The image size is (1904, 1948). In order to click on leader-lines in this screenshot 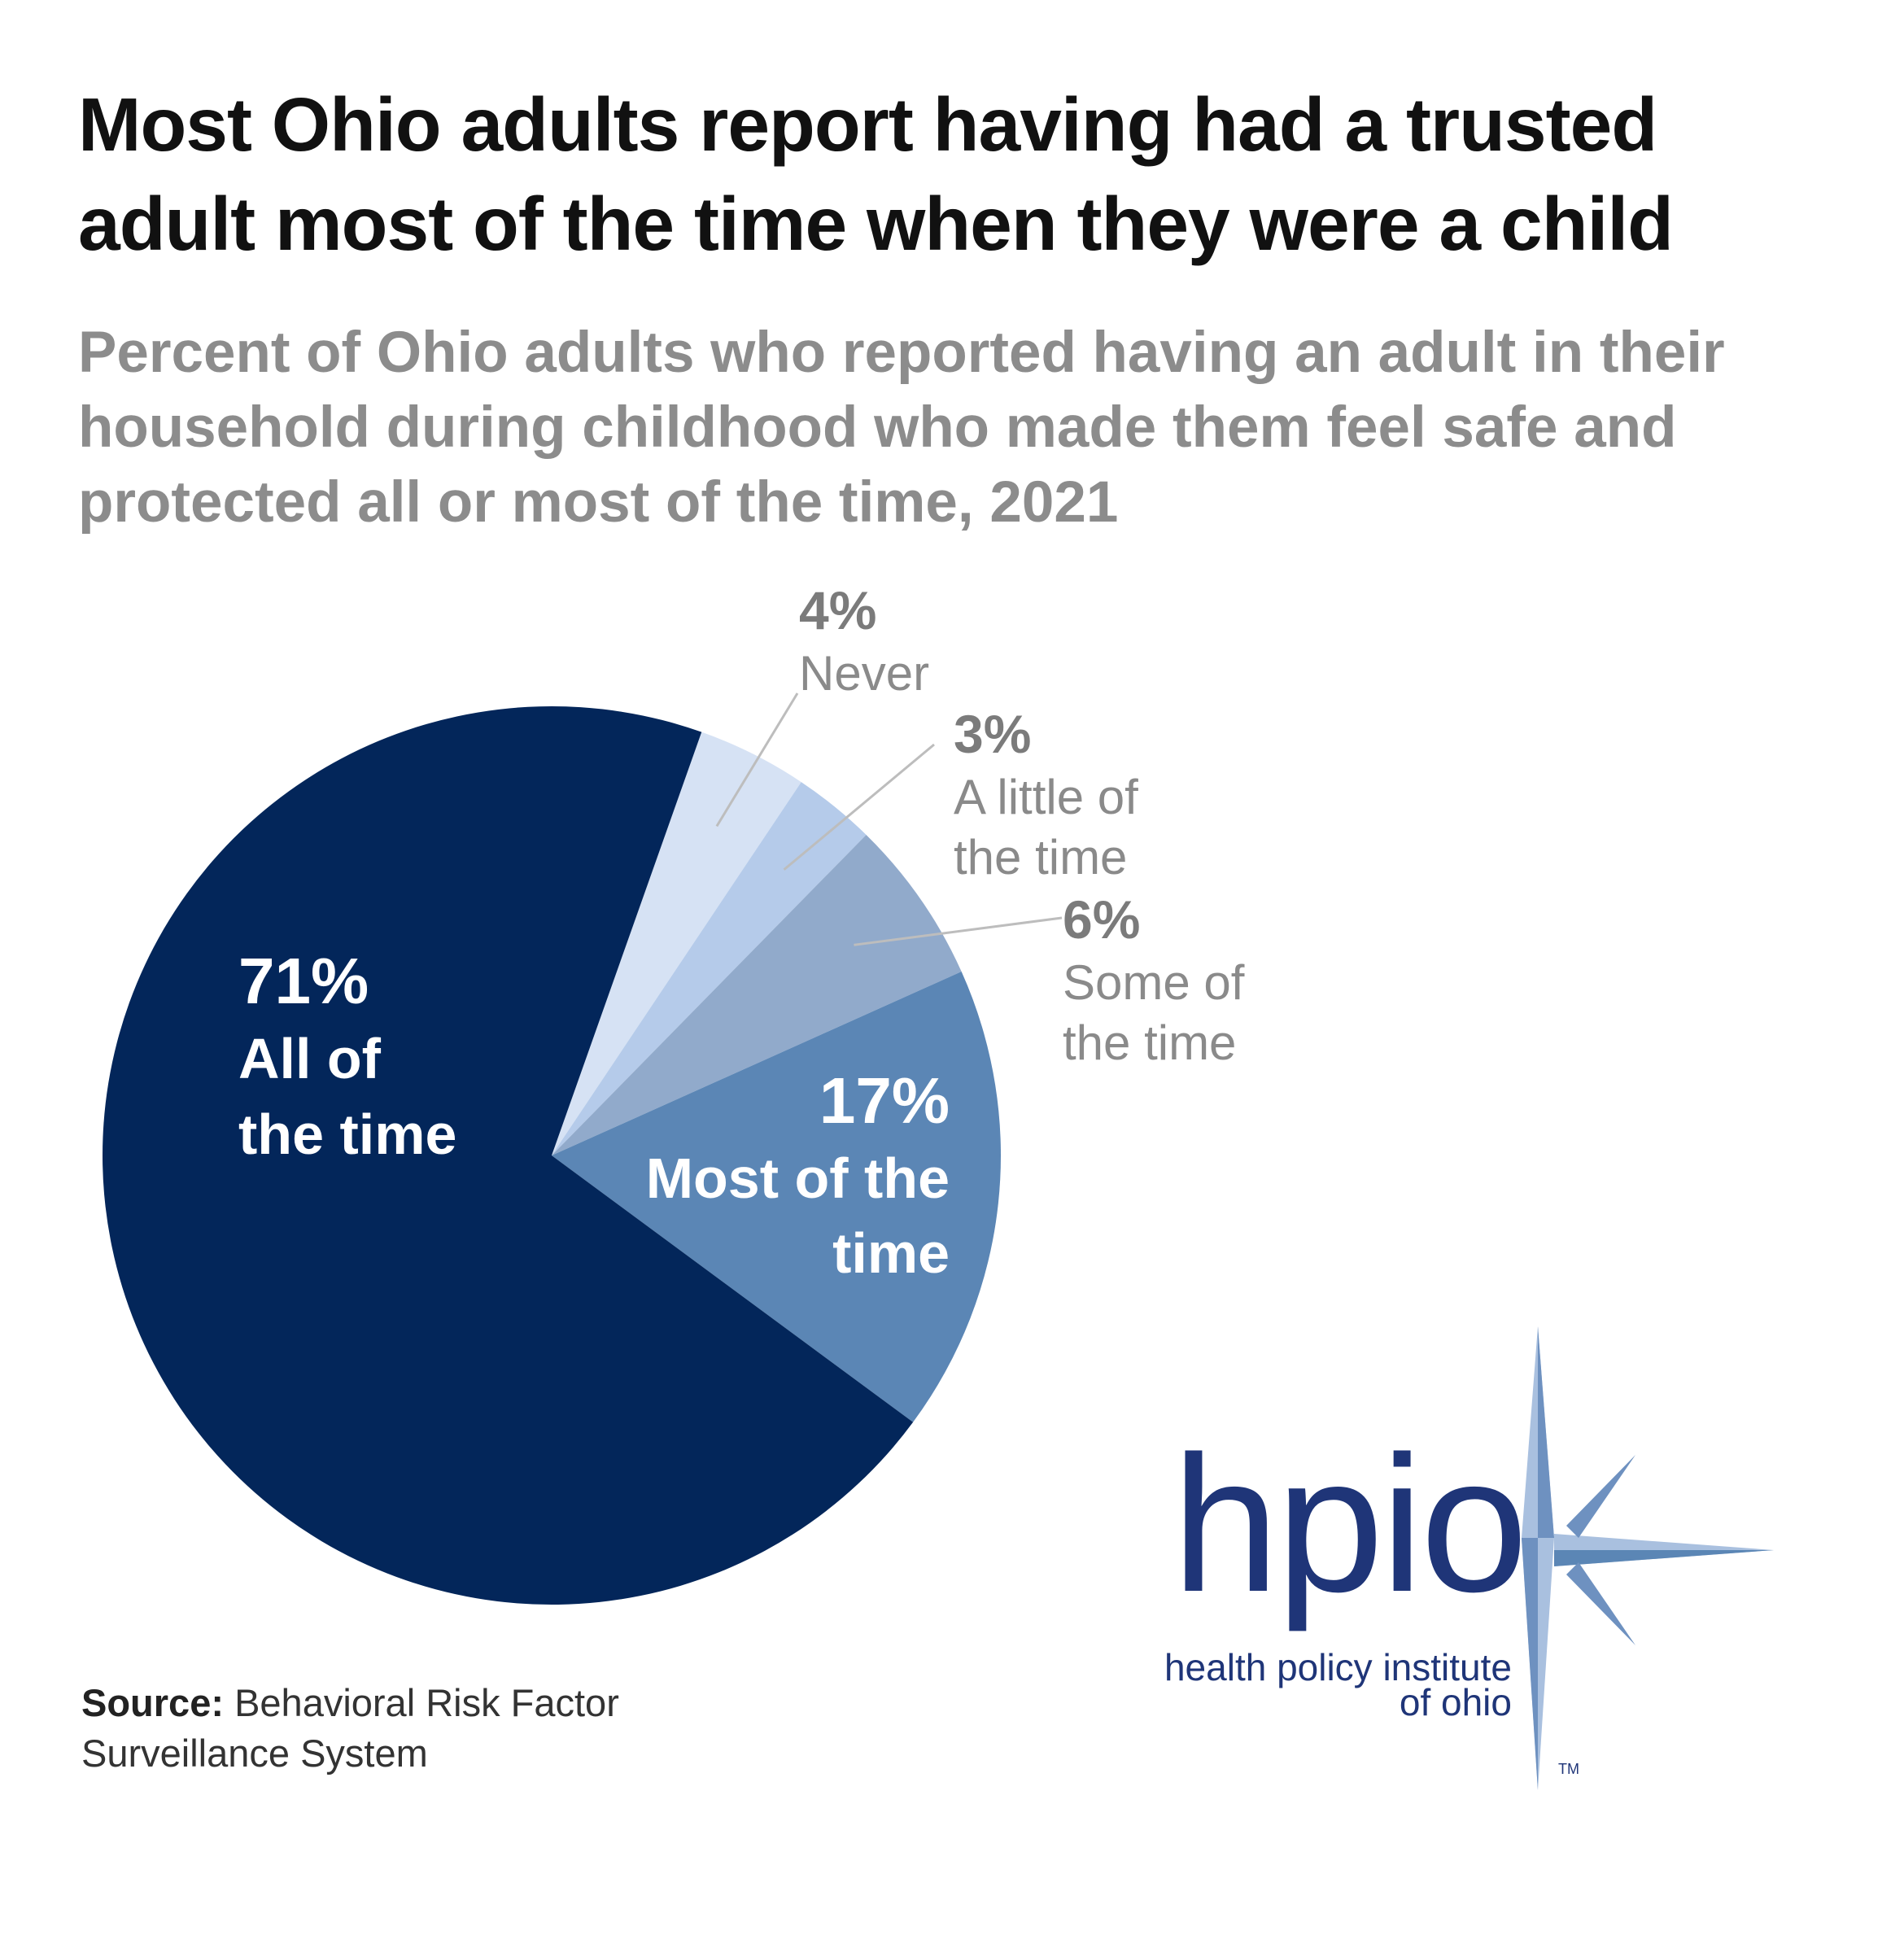, I will do `click(889, 819)`.